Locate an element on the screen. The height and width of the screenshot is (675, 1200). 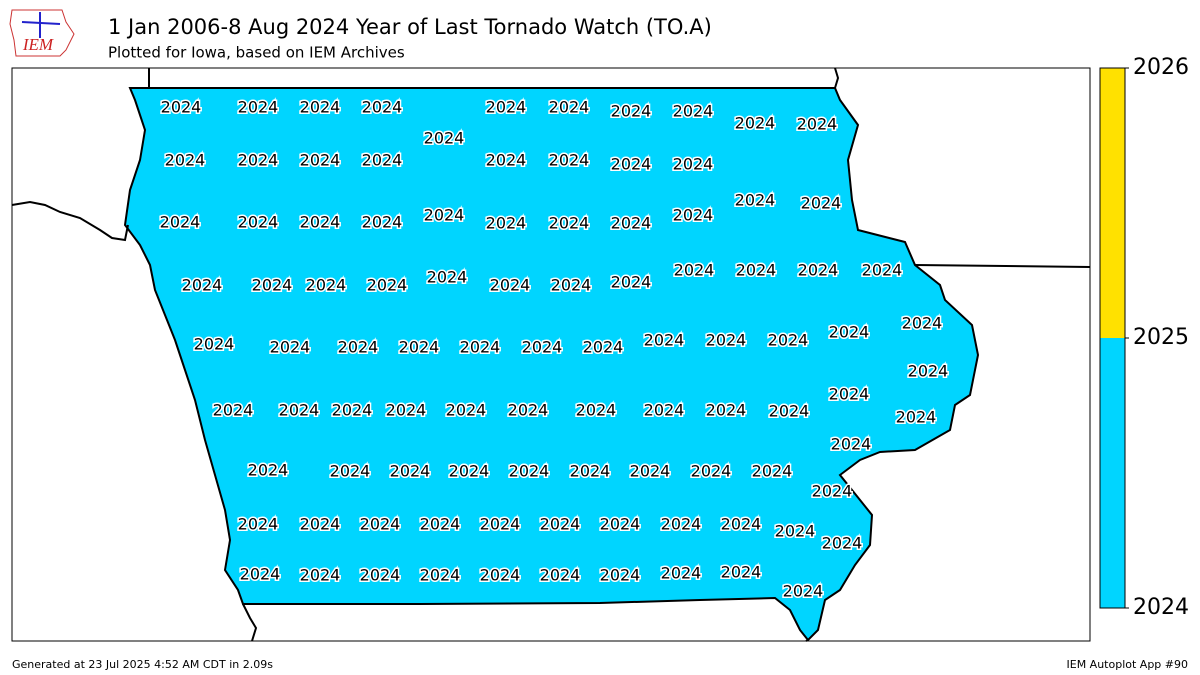
subtitle: Plotted for Iowa, based on IEM Archives is located at coordinates (256, 53).